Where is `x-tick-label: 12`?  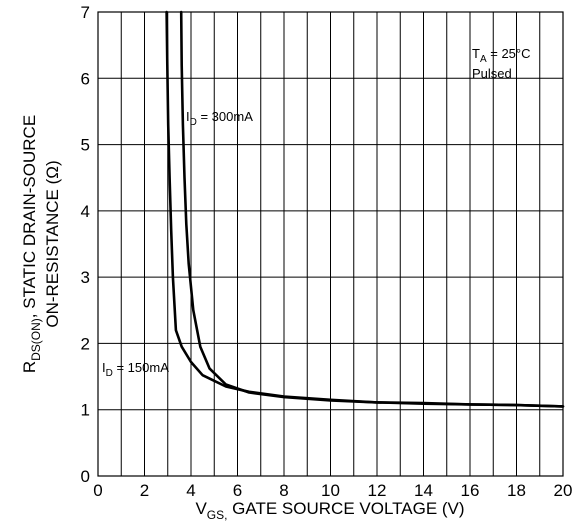
x-tick-label: 12 is located at coordinates (377, 490).